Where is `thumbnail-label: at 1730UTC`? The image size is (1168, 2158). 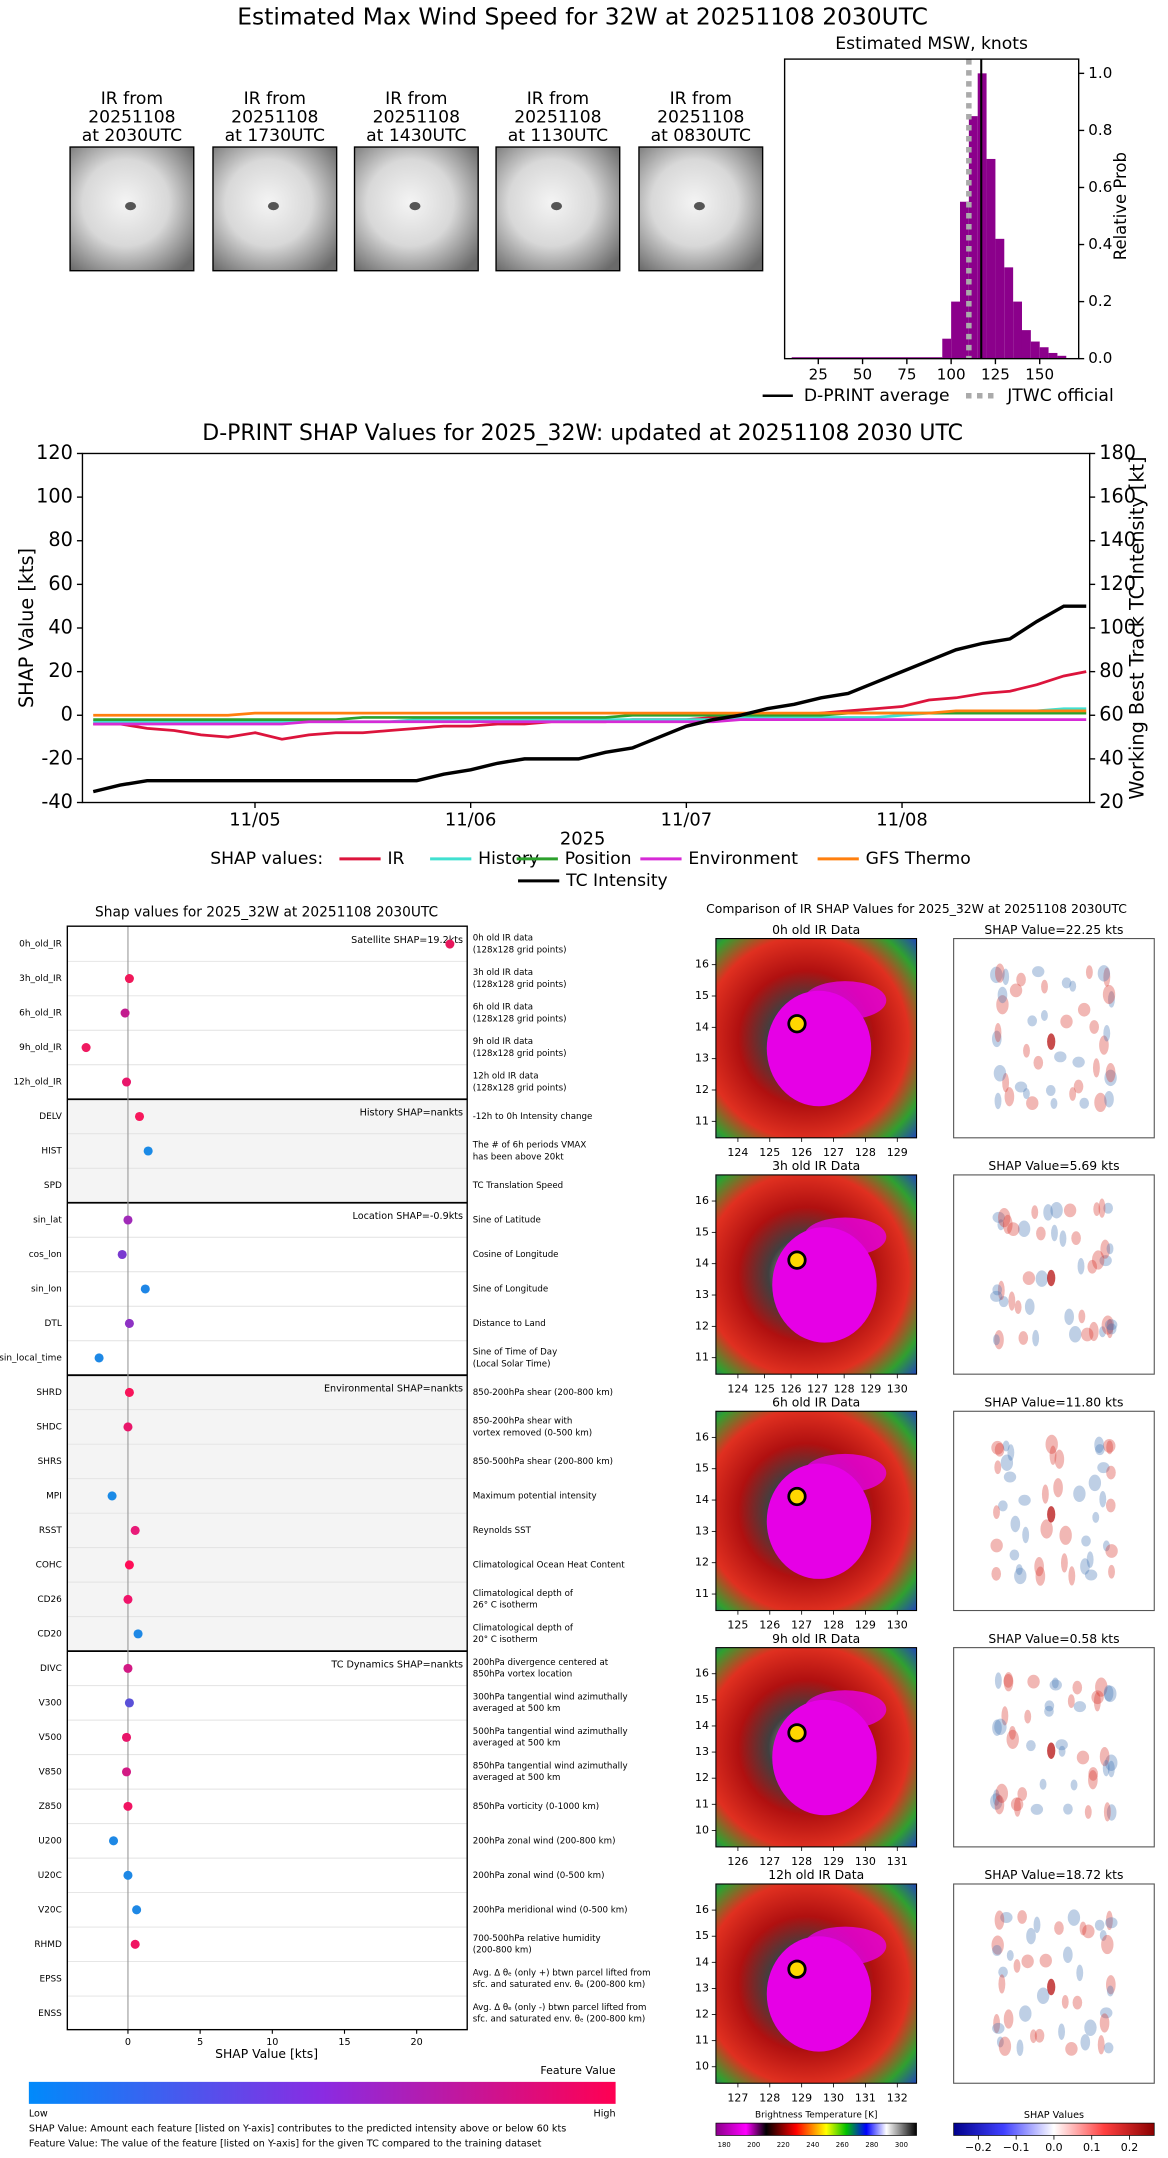 thumbnail-label: at 1730UTC is located at coordinates (275, 136).